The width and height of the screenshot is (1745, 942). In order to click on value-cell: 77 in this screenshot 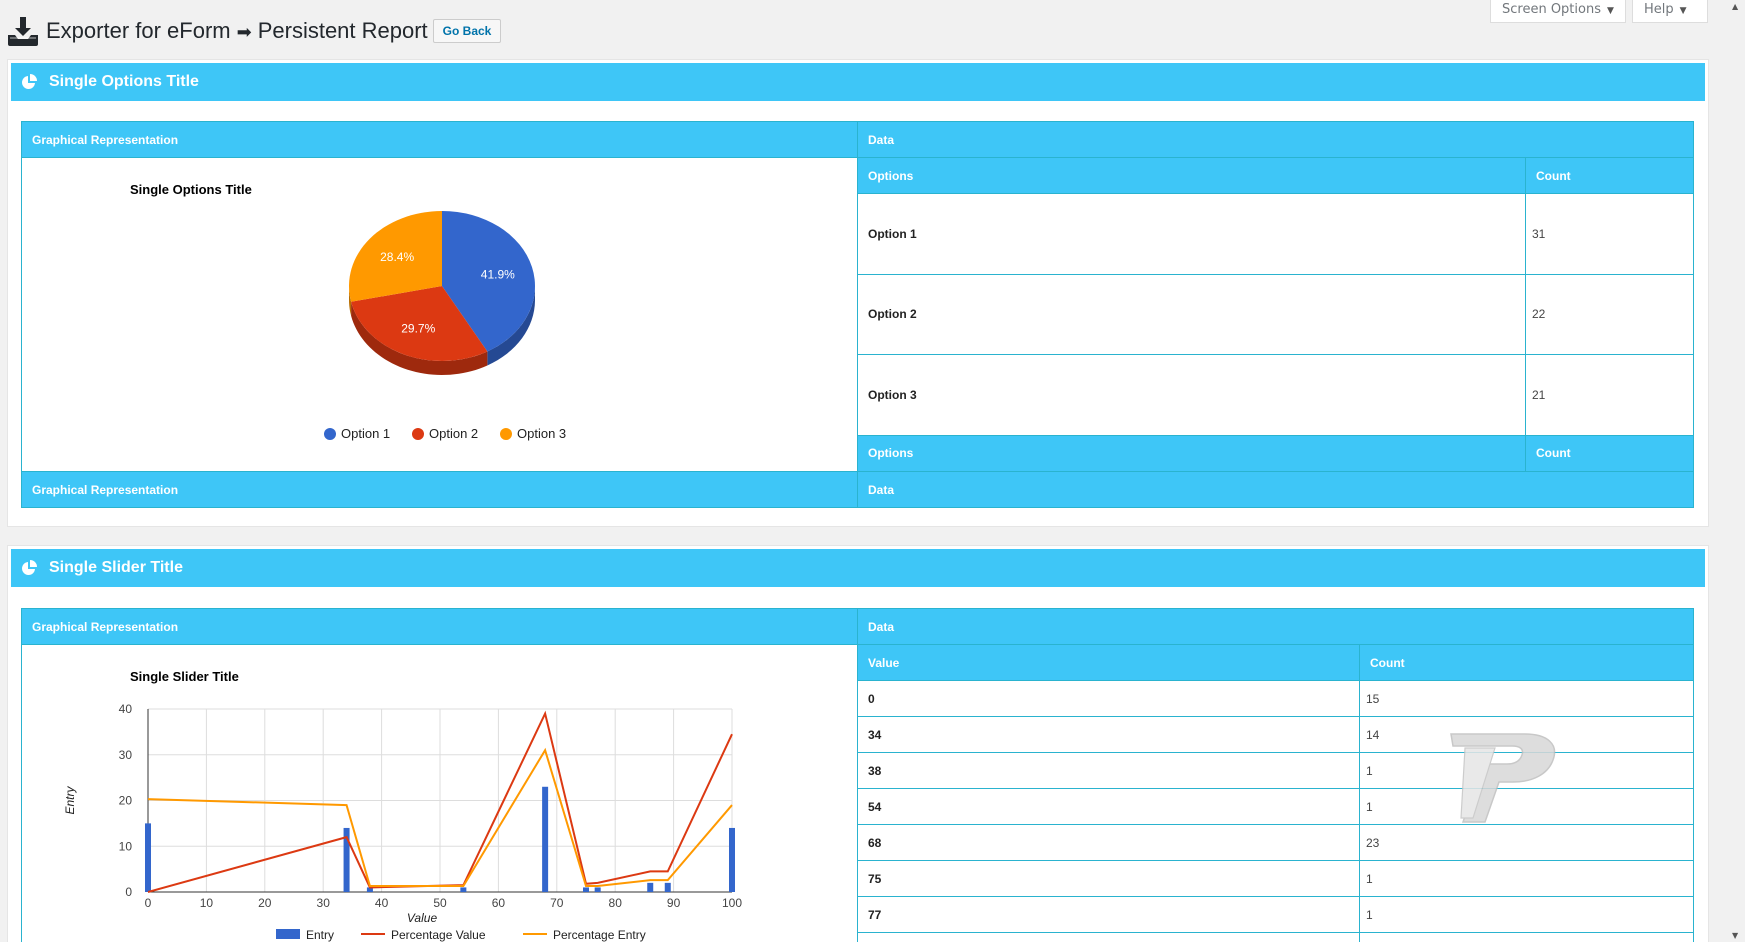, I will do `click(1108, 914)`.